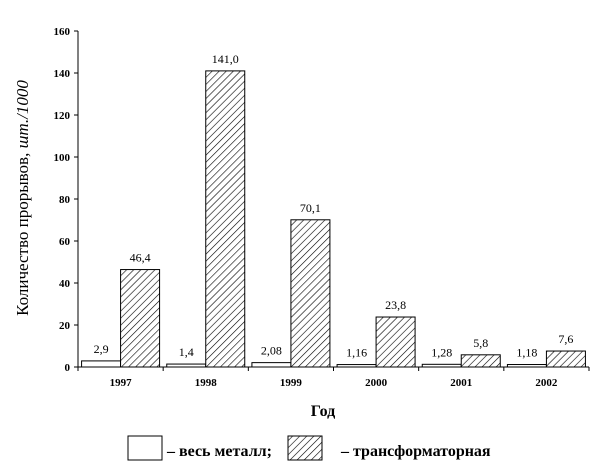 This screenshot has height=473, width=607. Describe the element at coordinates (395, 305) in the screenshot. I see `data-label: 23,8` at that location.